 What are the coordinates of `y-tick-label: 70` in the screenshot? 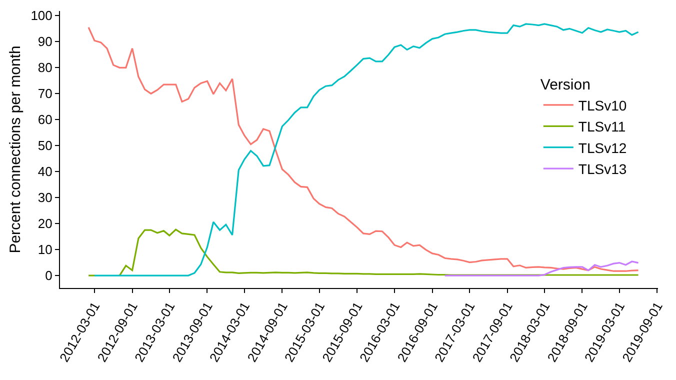 It's located at (45, 94).